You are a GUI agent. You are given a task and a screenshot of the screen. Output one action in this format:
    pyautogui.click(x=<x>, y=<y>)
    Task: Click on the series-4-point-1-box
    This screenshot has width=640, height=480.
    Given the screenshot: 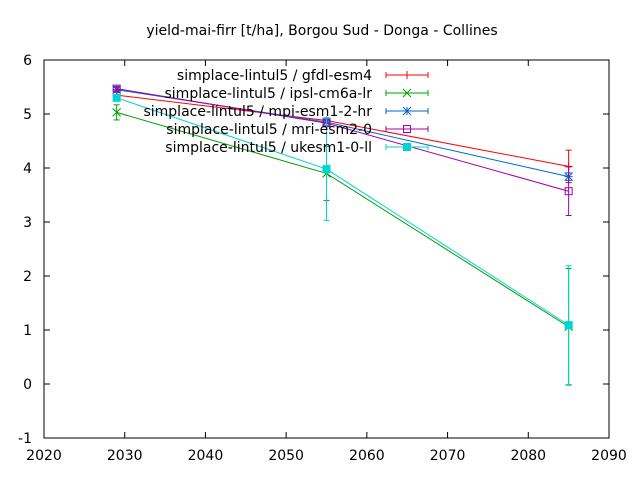 What is the action you would take?
    pyautogui.click(x=326, y=169)
    